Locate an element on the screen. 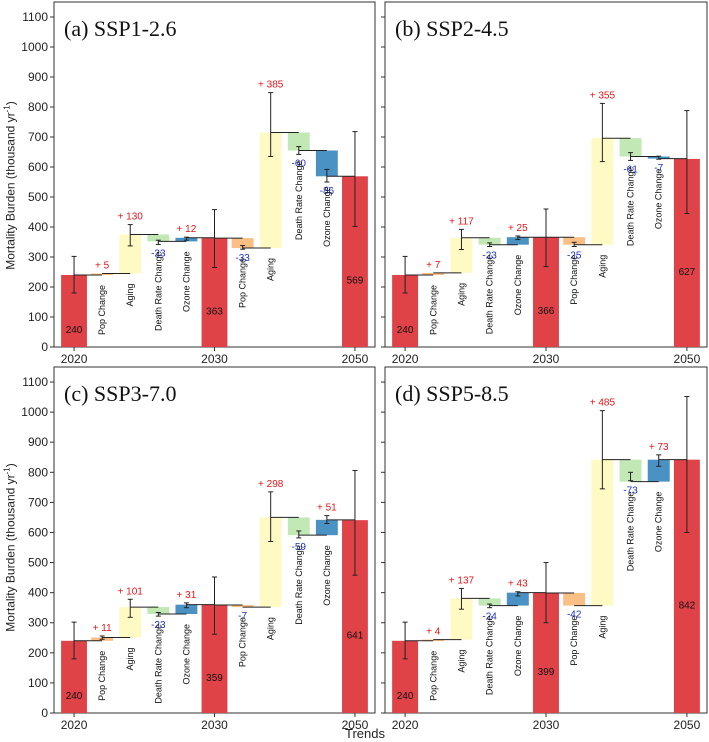  data-label: + 43 is located at coordinates (518, 584).